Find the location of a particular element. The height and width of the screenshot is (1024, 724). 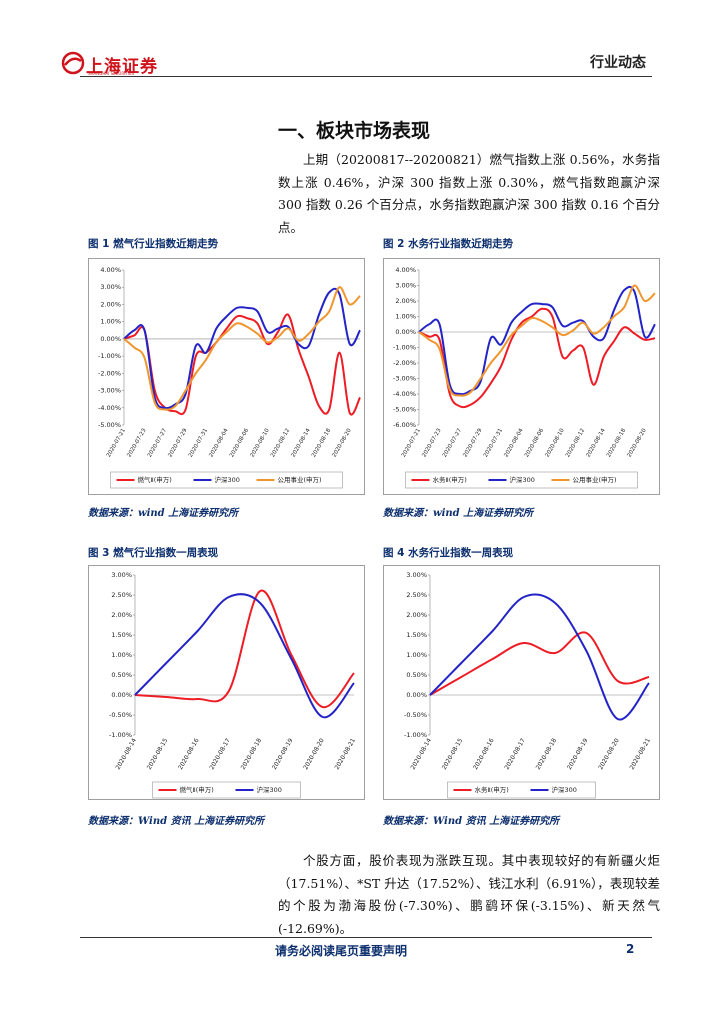

x-tick-label: 2020-08-06 is located at coordinates (239, 442).